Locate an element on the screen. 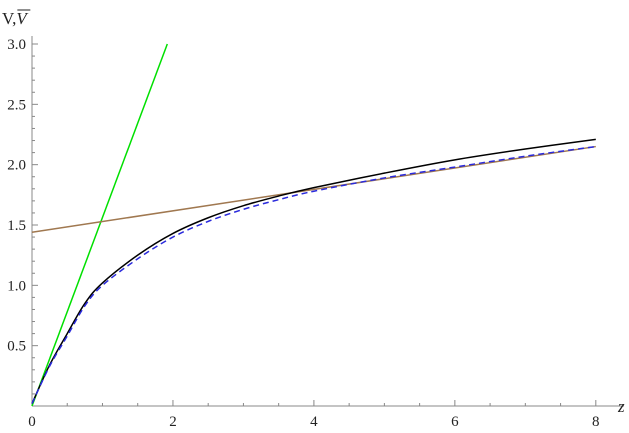 The height and width of the screenshot is (433, 629). x-tick-label: 6 is located at coordinates (455, 422).